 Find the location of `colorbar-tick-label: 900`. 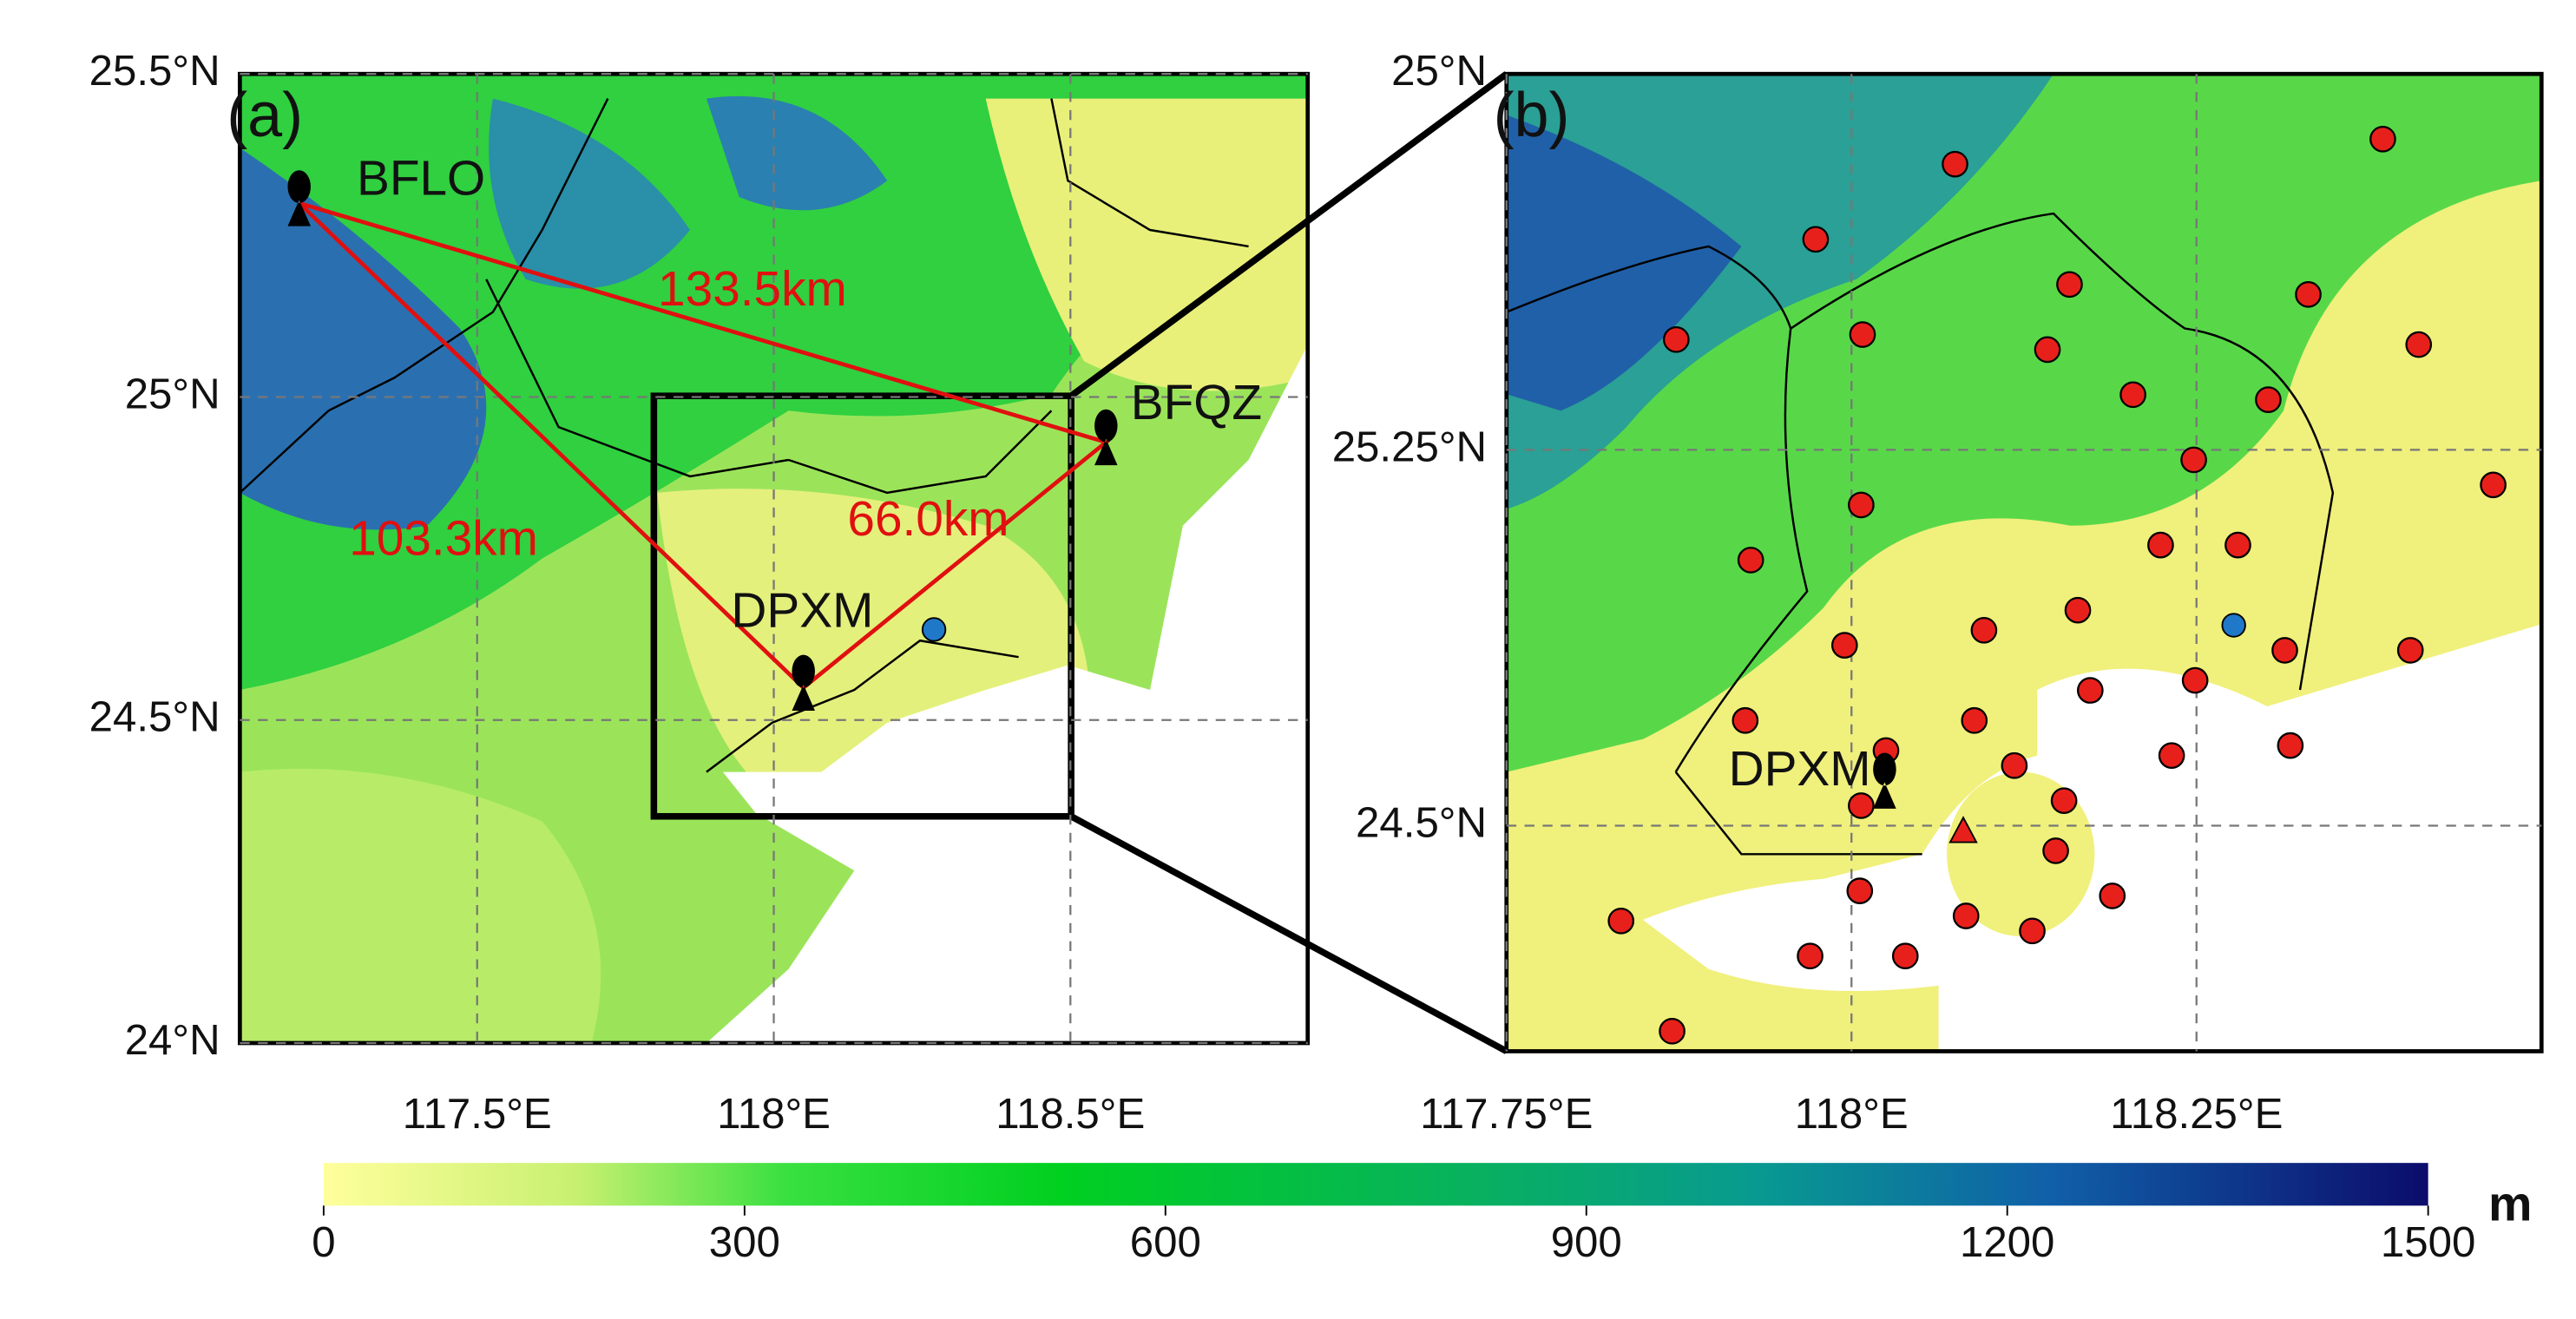

colorbar-tick-label: 900 is located at coordinates (1586, 1242).